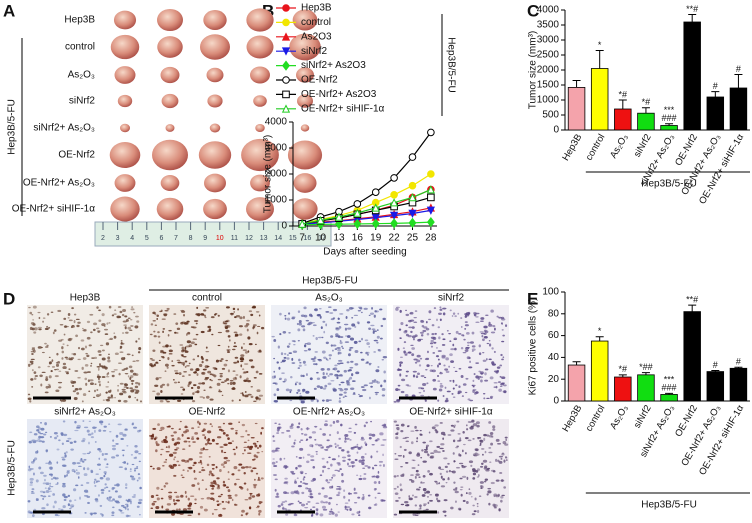 The image size is (752, 523). What do you see at coordinates (302, 238) in the screenshot?
I see `x-tick-label: 7` at bounding box center [302, 238].